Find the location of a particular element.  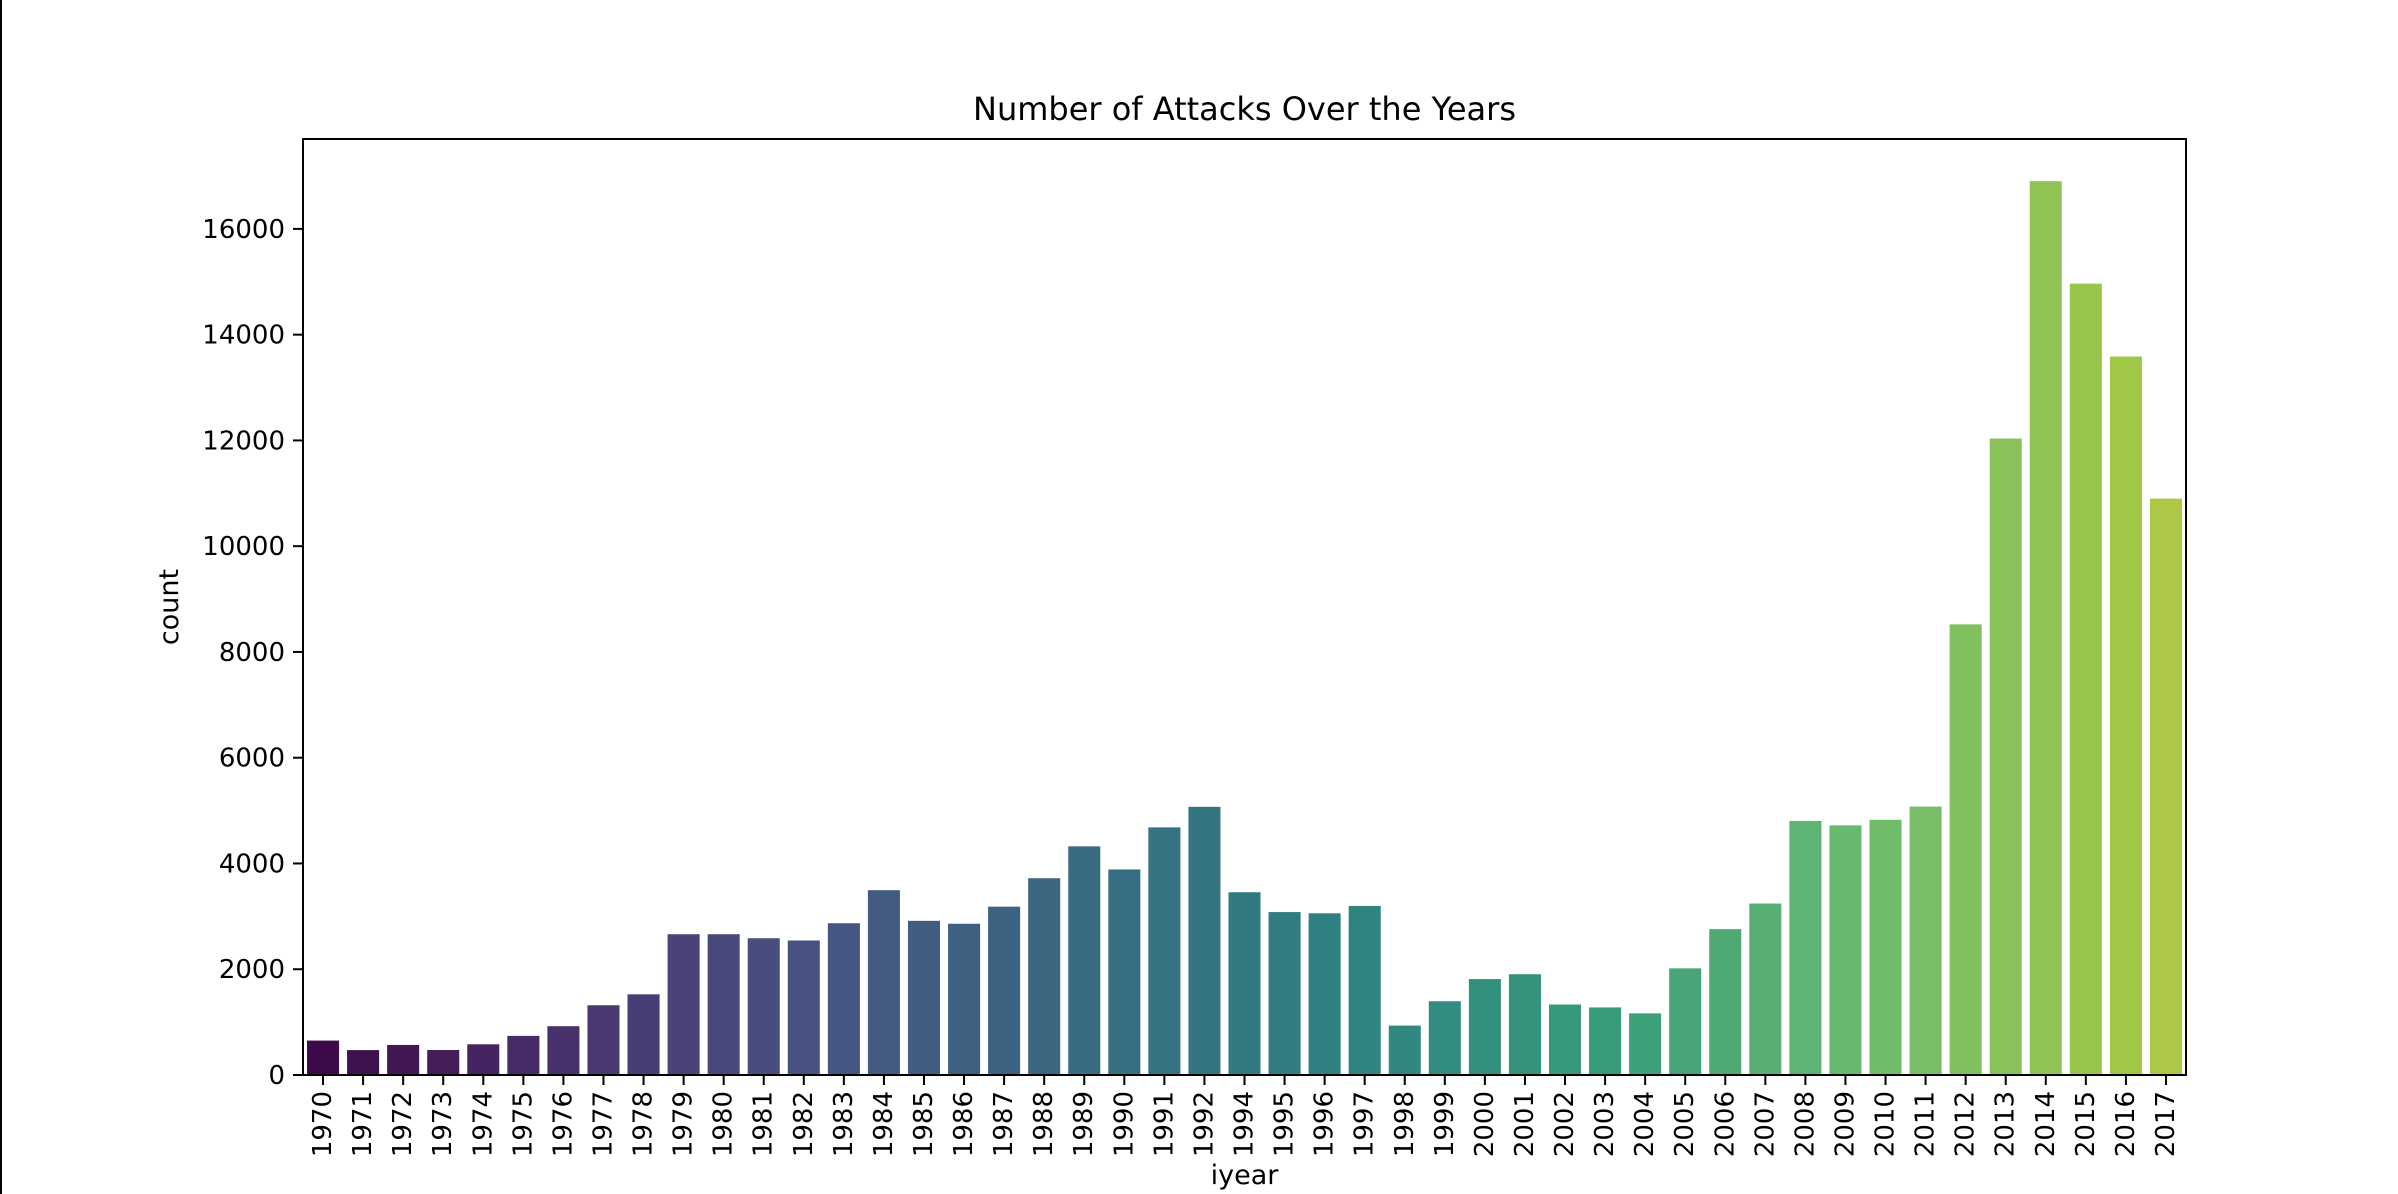

bar-1970 is located at coordinates (323, 1057).